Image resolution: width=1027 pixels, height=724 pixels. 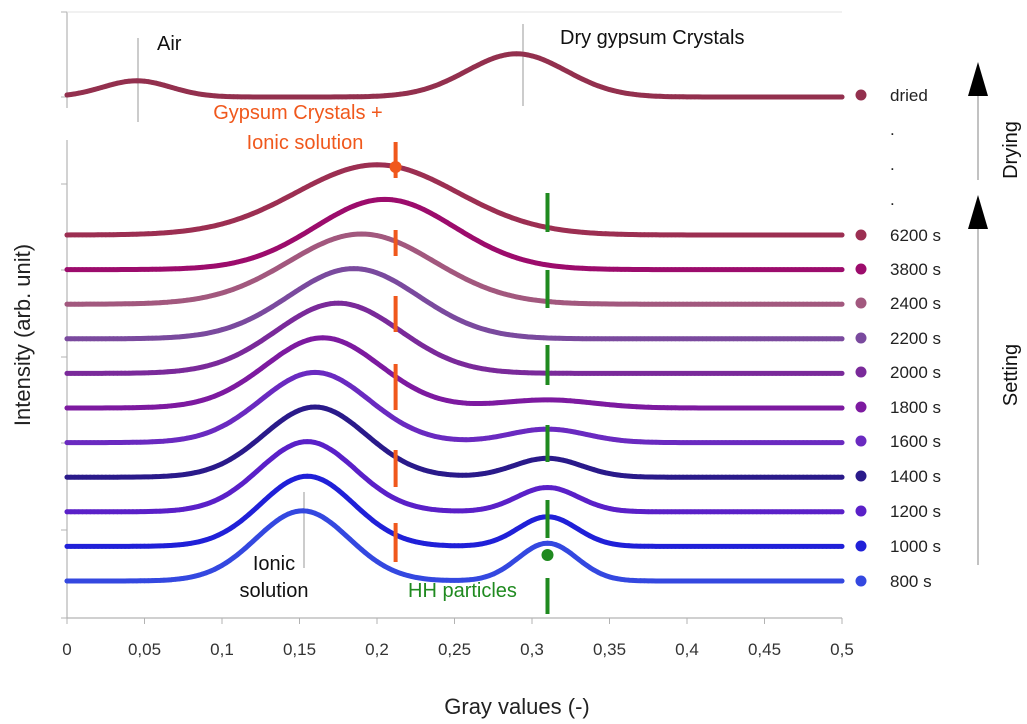 I want to click on x-tick-label: 0,05, so click(x=144, y=649).